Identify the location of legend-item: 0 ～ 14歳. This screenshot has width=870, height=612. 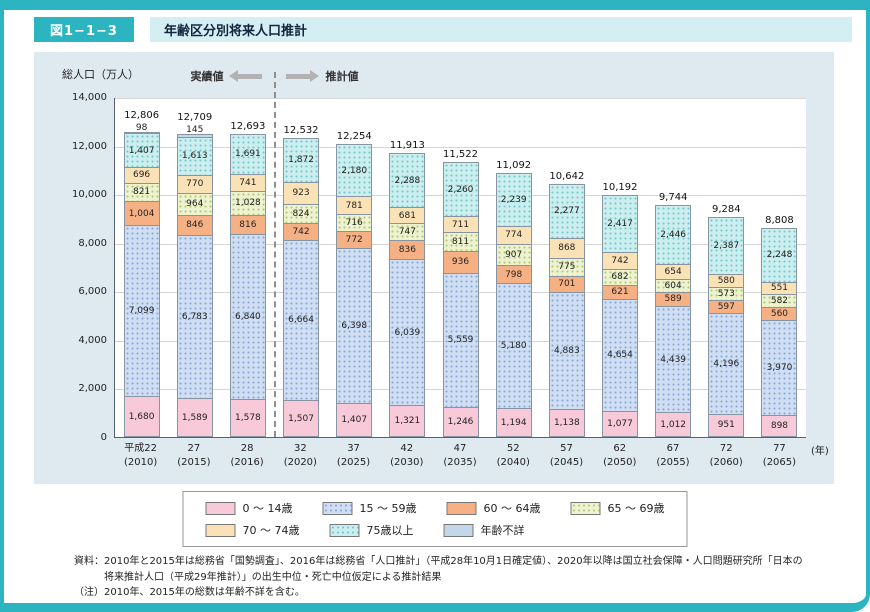
(249, 508).